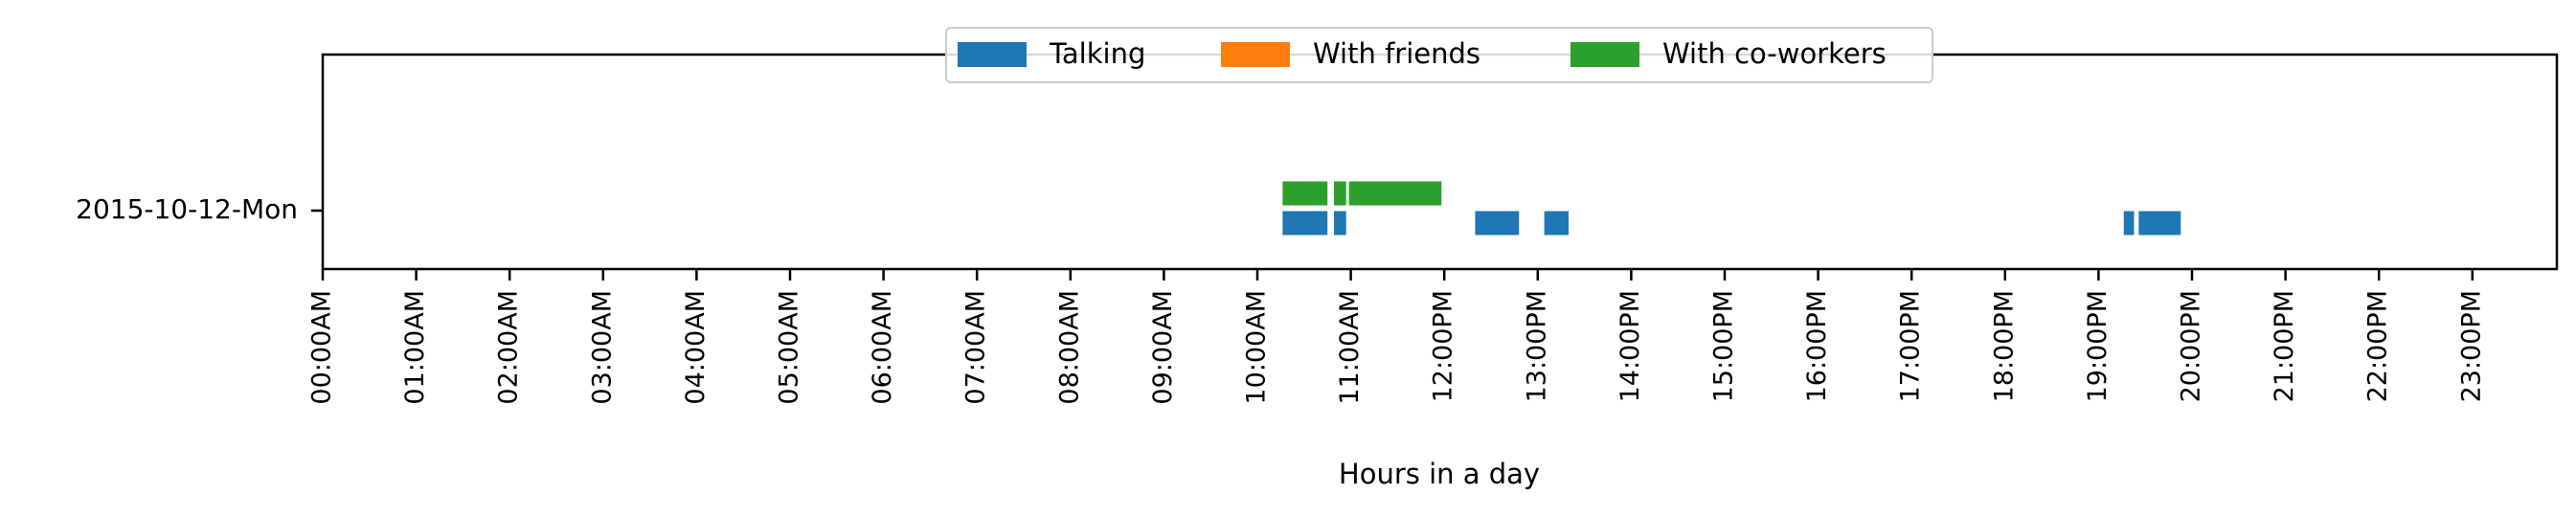  I want to click on legend-box, so click(1439, 55).